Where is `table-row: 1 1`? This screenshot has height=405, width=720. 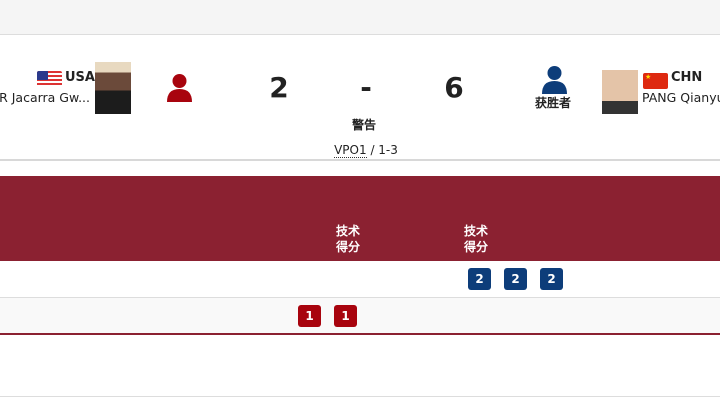 table-row: 1 1 is located at coordinates (360, 316).